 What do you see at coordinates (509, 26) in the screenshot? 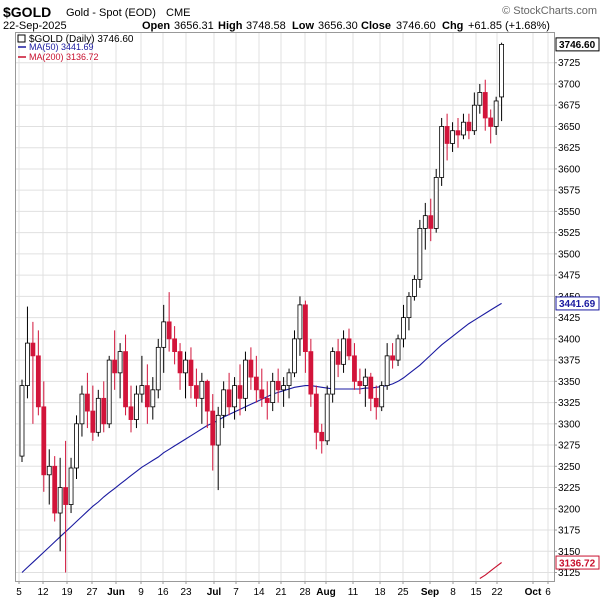
I see `change-value: +61.85 (+1.68%)` at bounding box center [509, 26].